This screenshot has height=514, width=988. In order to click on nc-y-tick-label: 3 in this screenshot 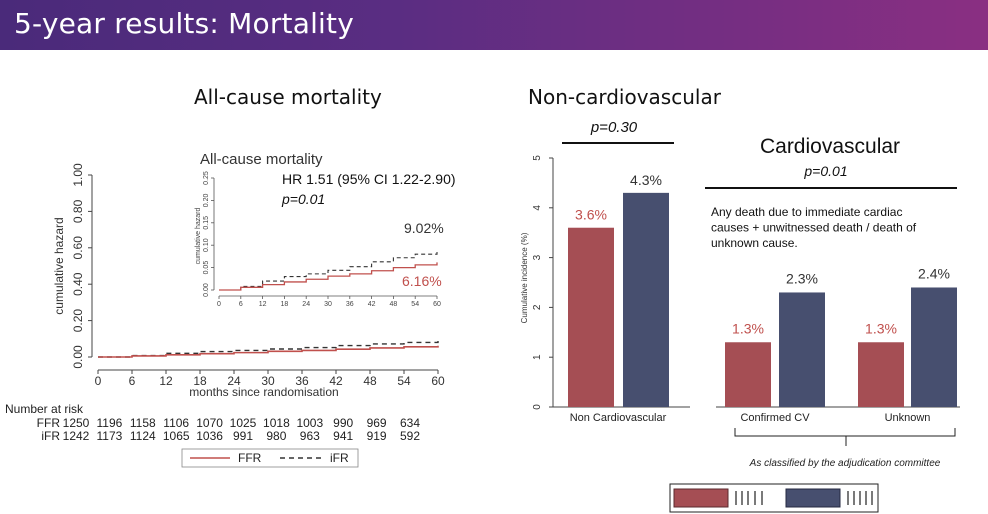, I will do `click(537, 257)`.